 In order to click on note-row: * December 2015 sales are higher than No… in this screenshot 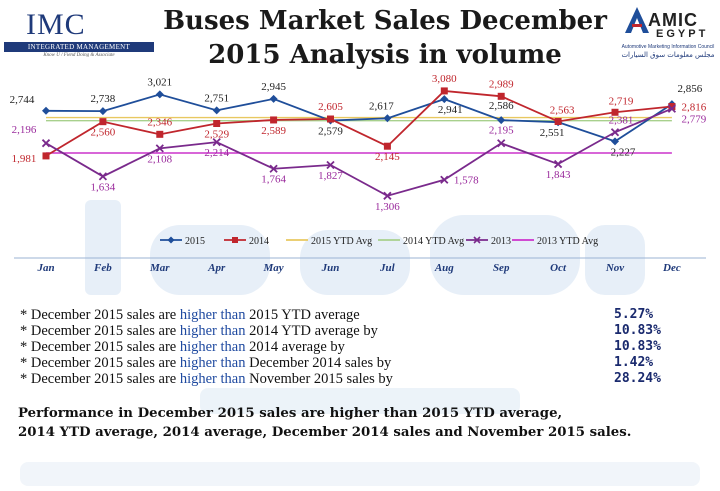, I will do `click(350, 379)`.